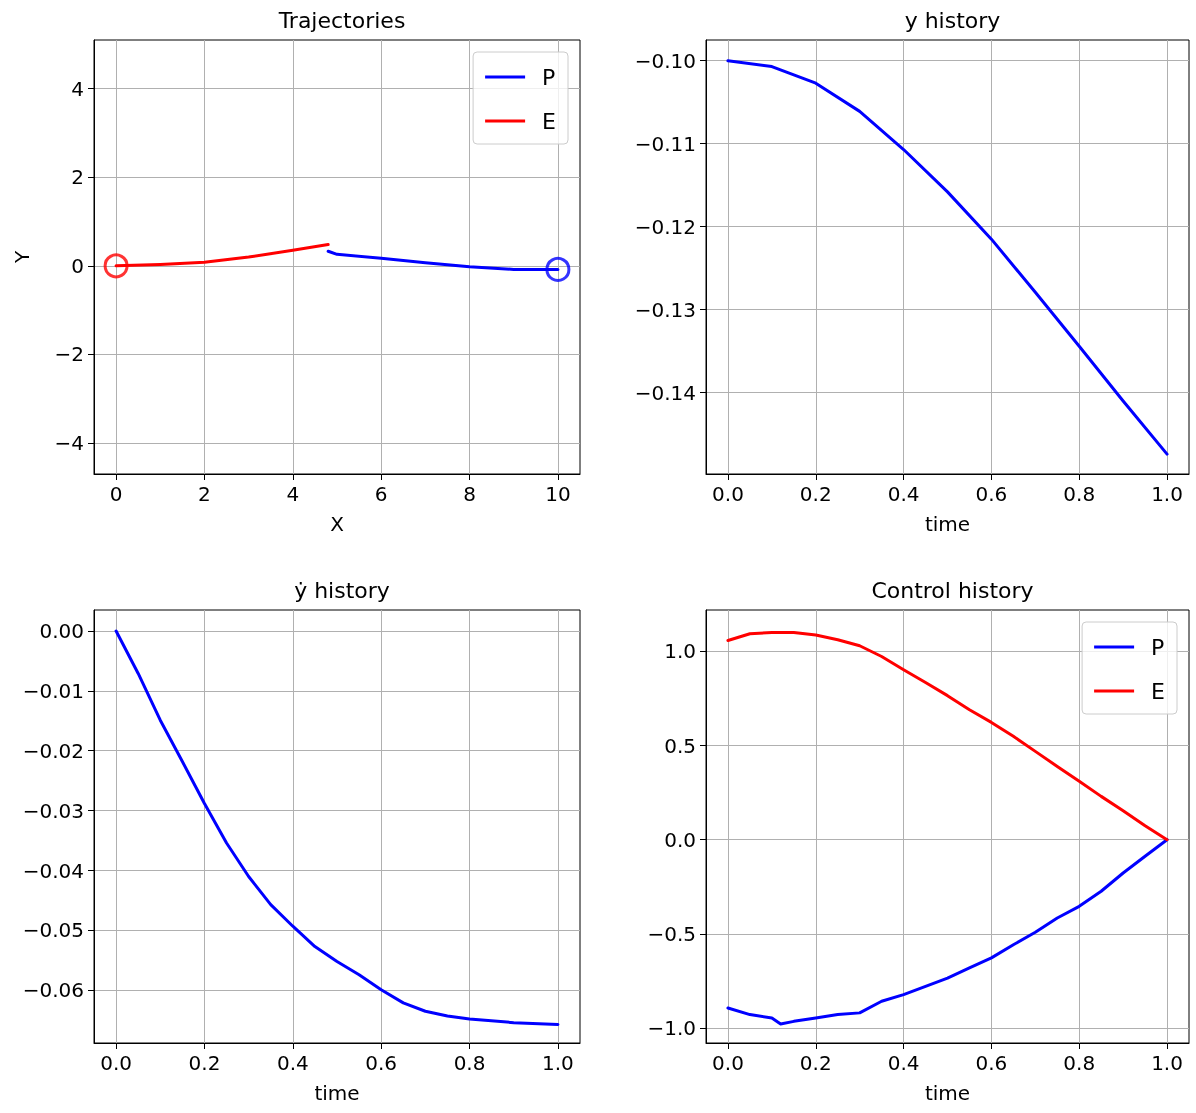  What do you see at coordinates (680, 745) in the screenshot?
I see `y-tick-label: 0.5` at bounding box center [680, 745].